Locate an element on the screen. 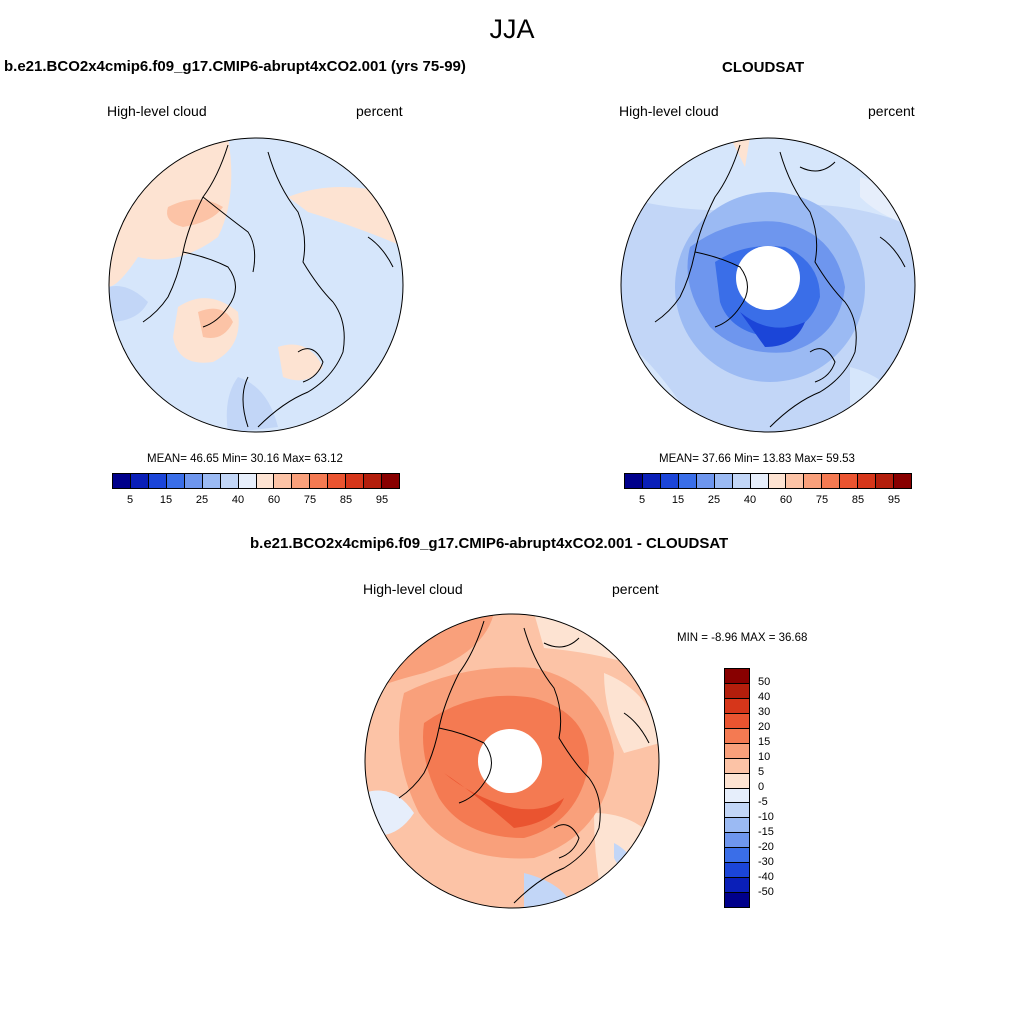  panel-1-colorbar is located at coordinates (256, 481).